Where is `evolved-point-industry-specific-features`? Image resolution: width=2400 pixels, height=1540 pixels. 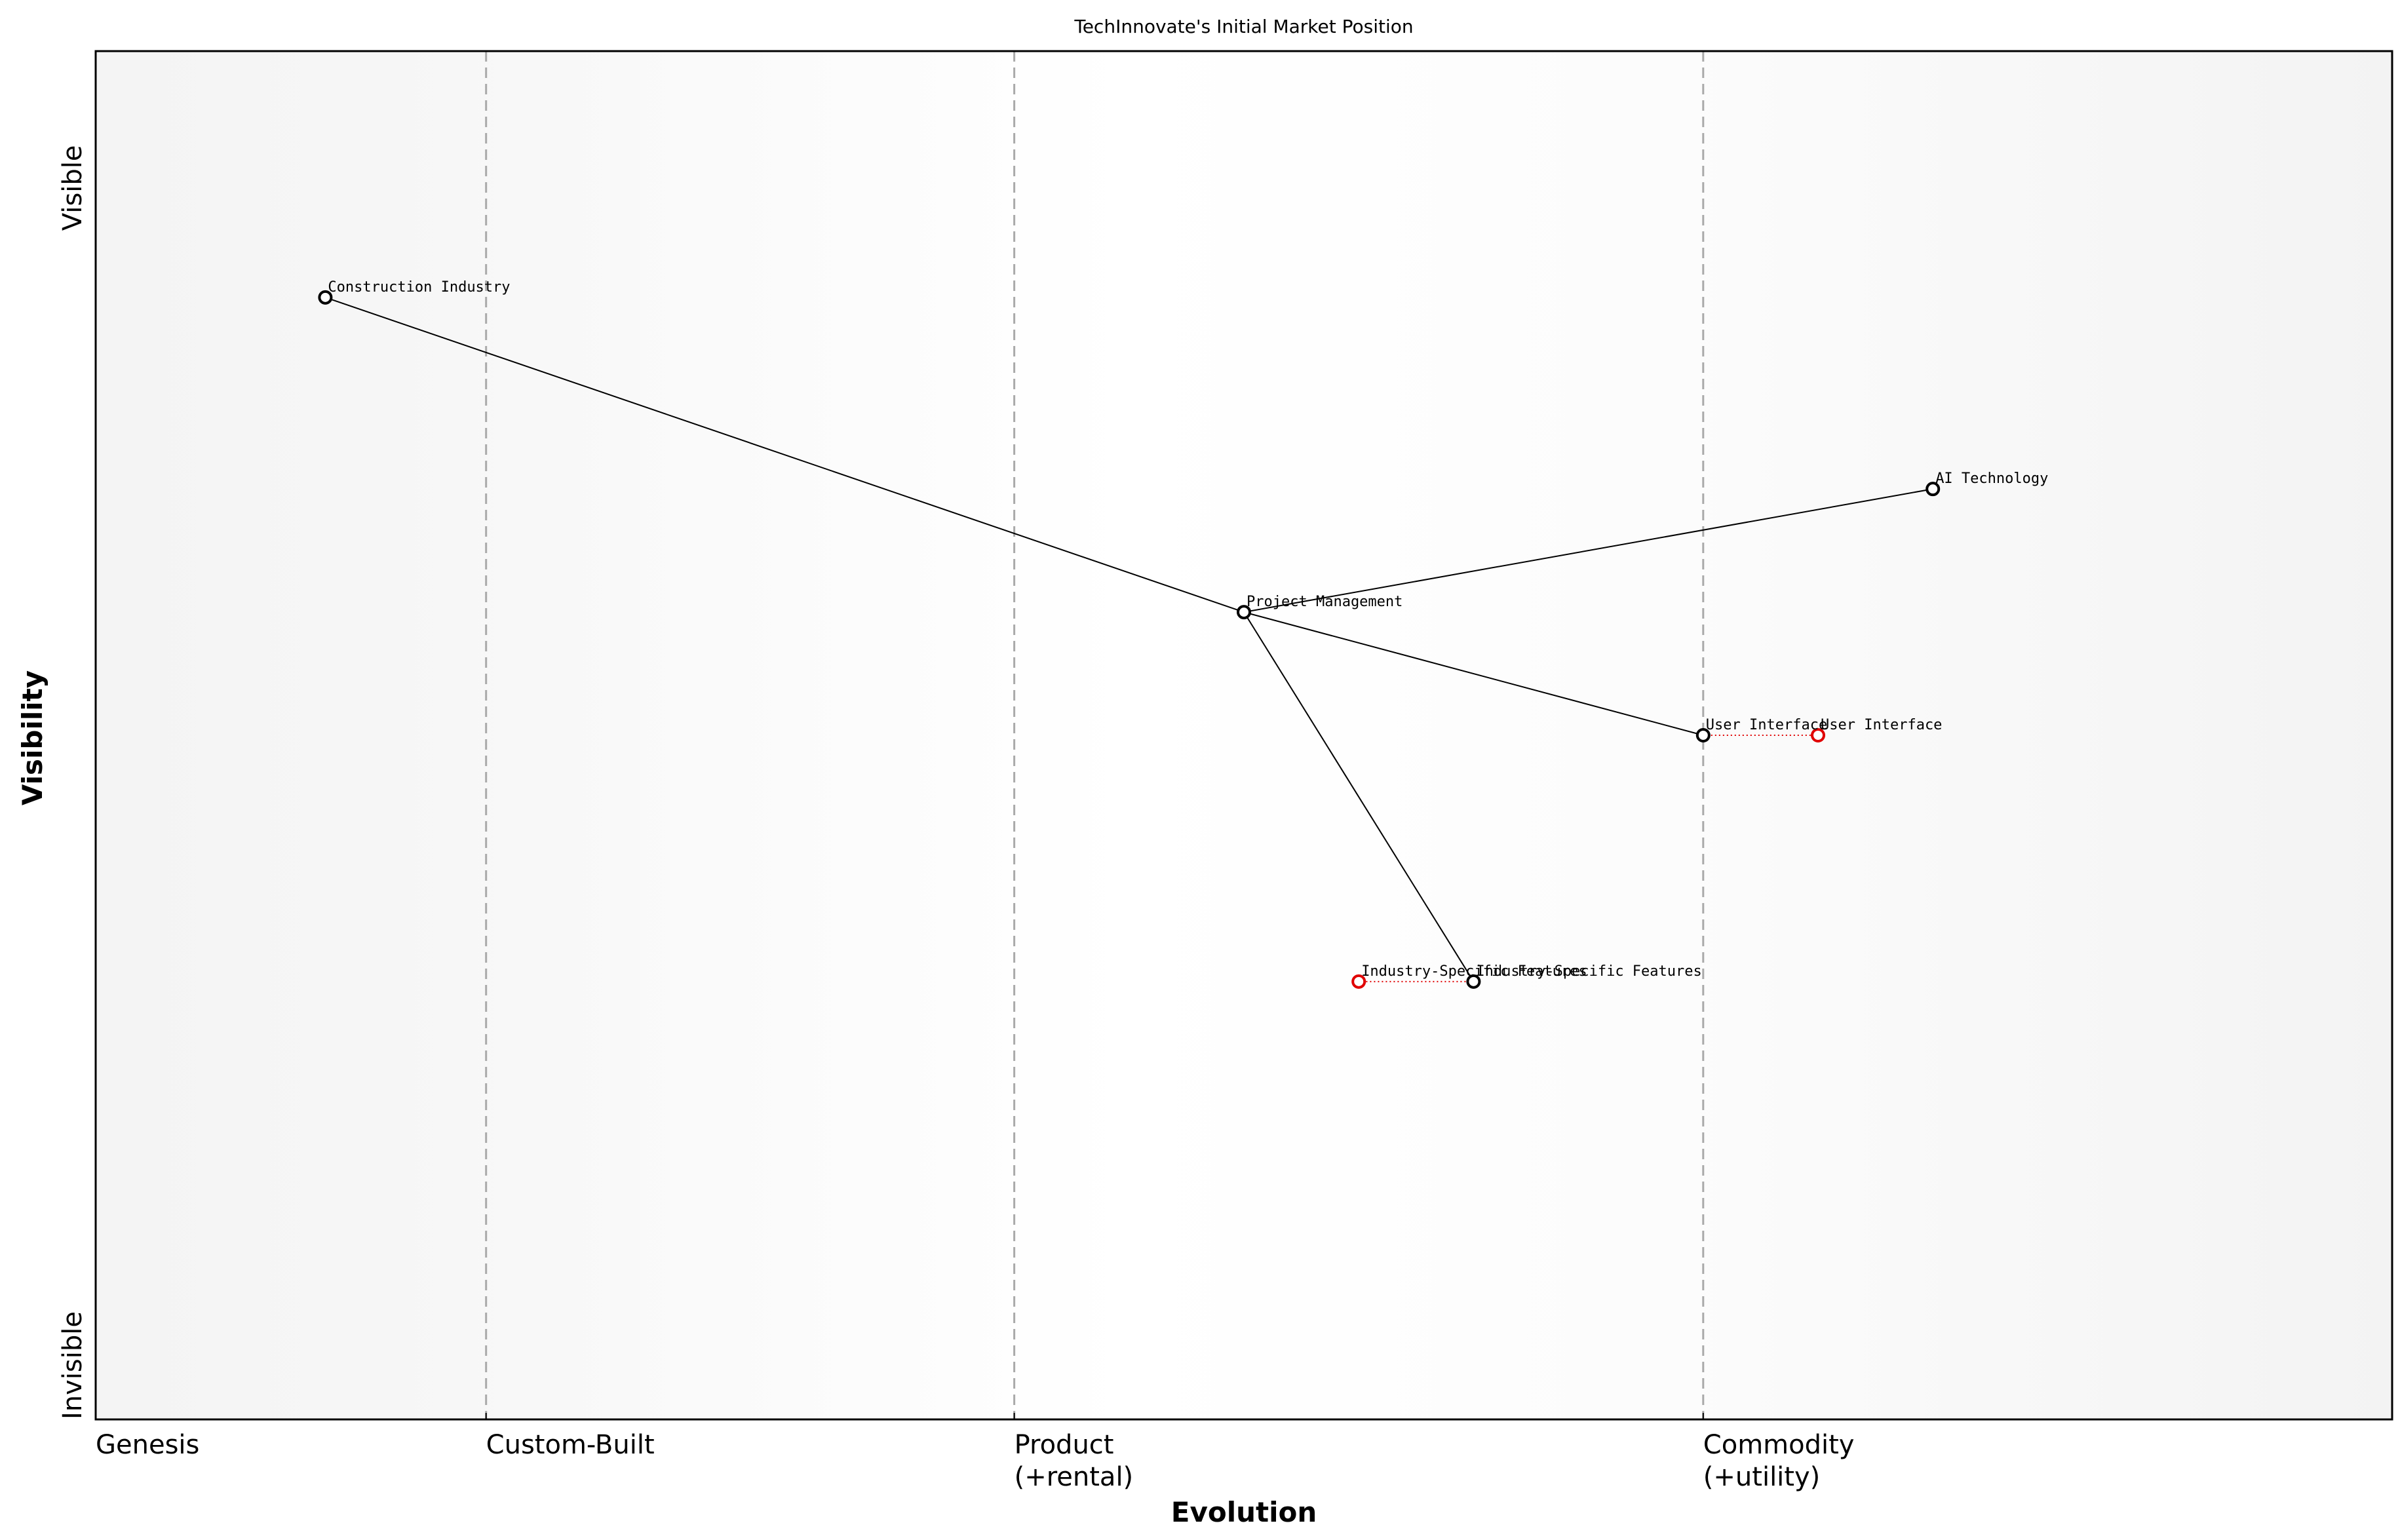
evolved-point-industry-specific-features is located at coordinates (1358, 981).